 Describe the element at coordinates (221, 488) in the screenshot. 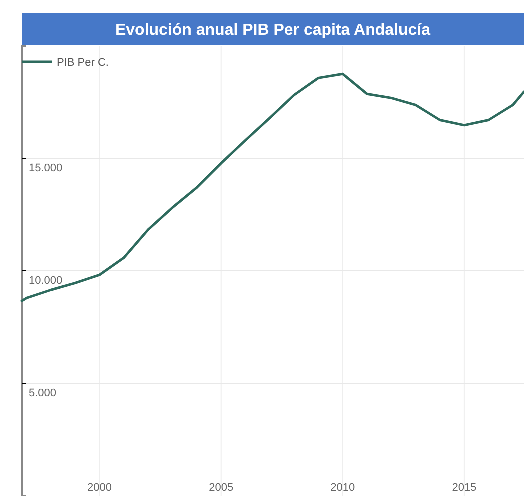

I see `x-tick-label: 2005` at that location.